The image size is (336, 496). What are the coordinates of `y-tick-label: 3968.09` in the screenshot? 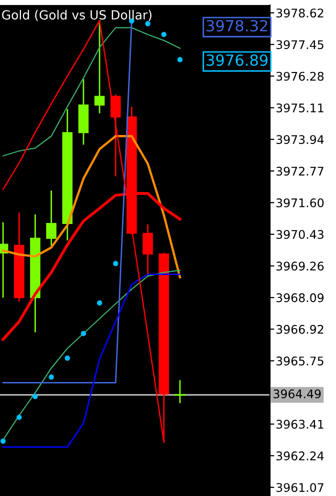 It's located at (300, 297).